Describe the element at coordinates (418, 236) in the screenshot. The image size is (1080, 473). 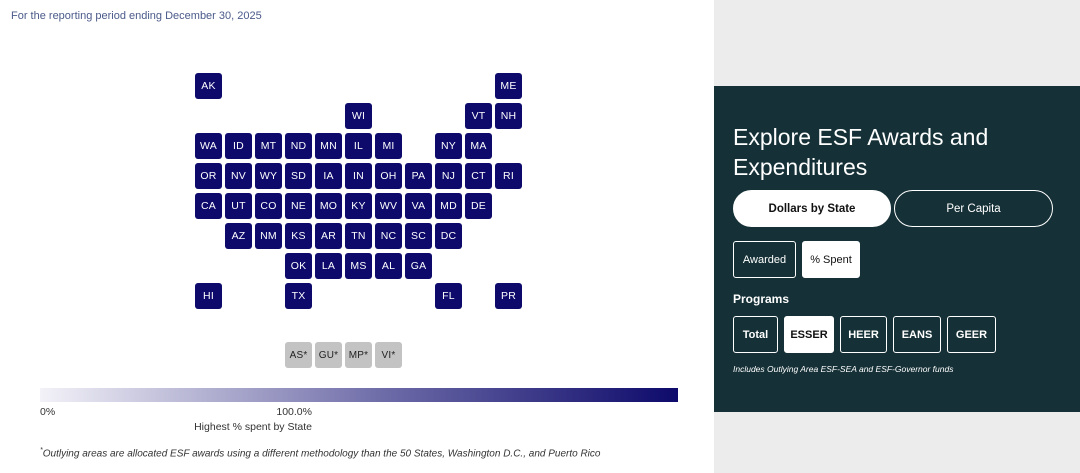
I see `state-tile-sc: SC` at that location.